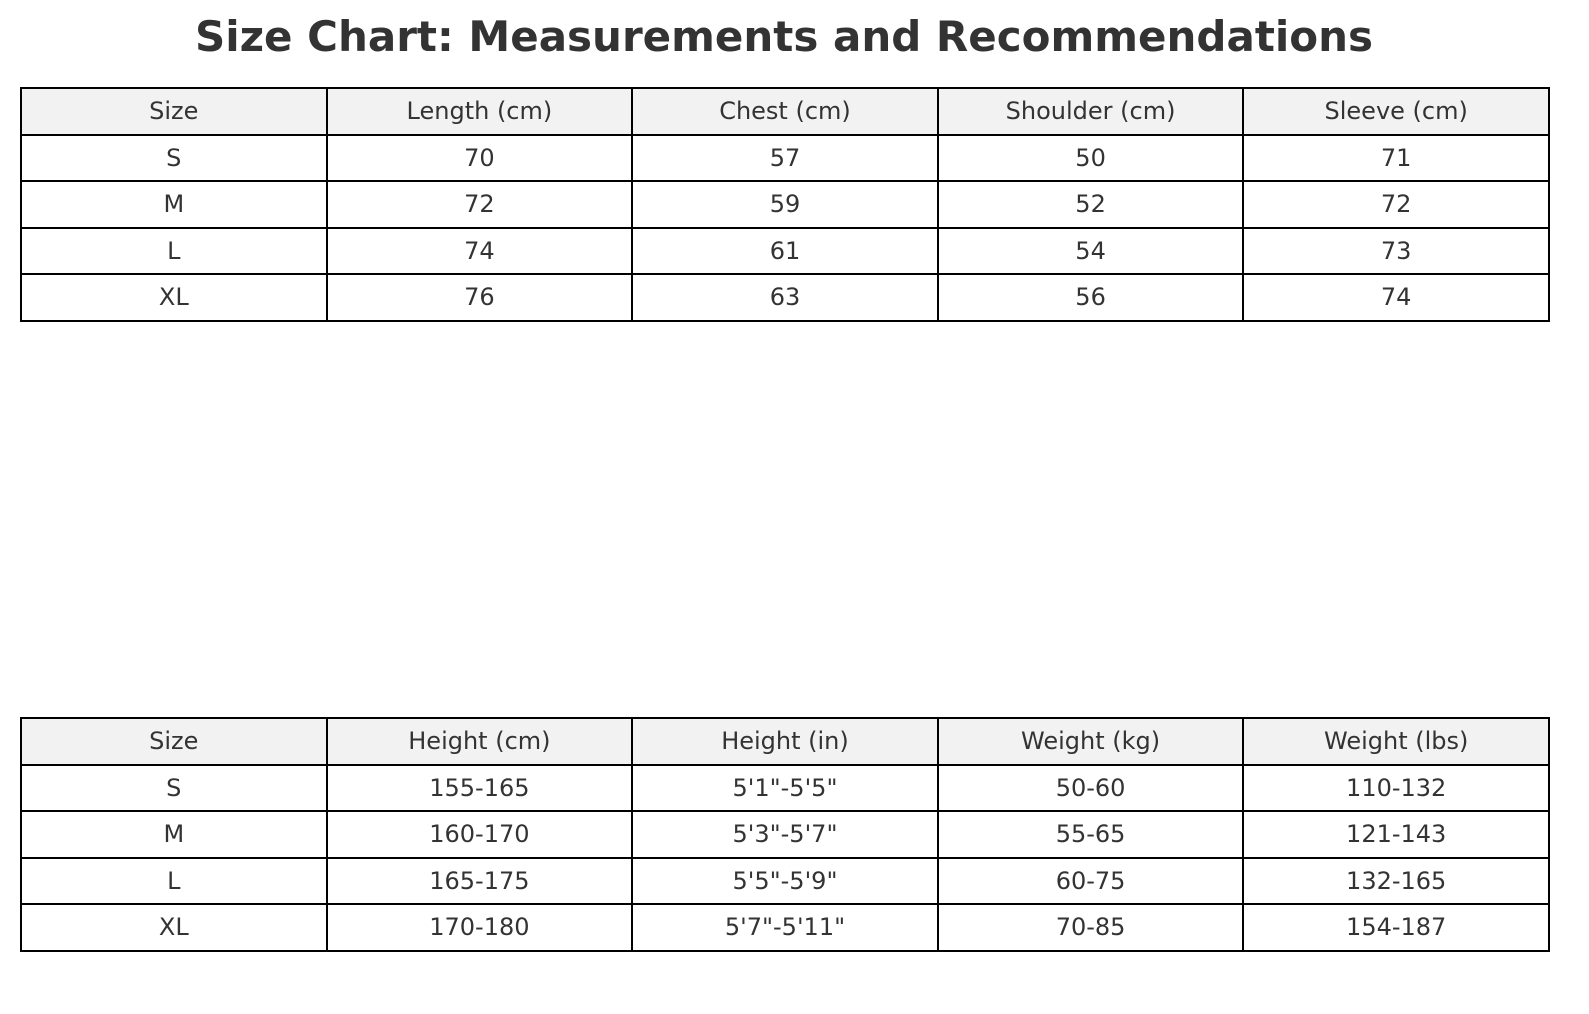 Image resolution: width=1589 pixels, height=1014 pixels. I want to click on table-cell: 5'7"-5'11", so click(785, 927).